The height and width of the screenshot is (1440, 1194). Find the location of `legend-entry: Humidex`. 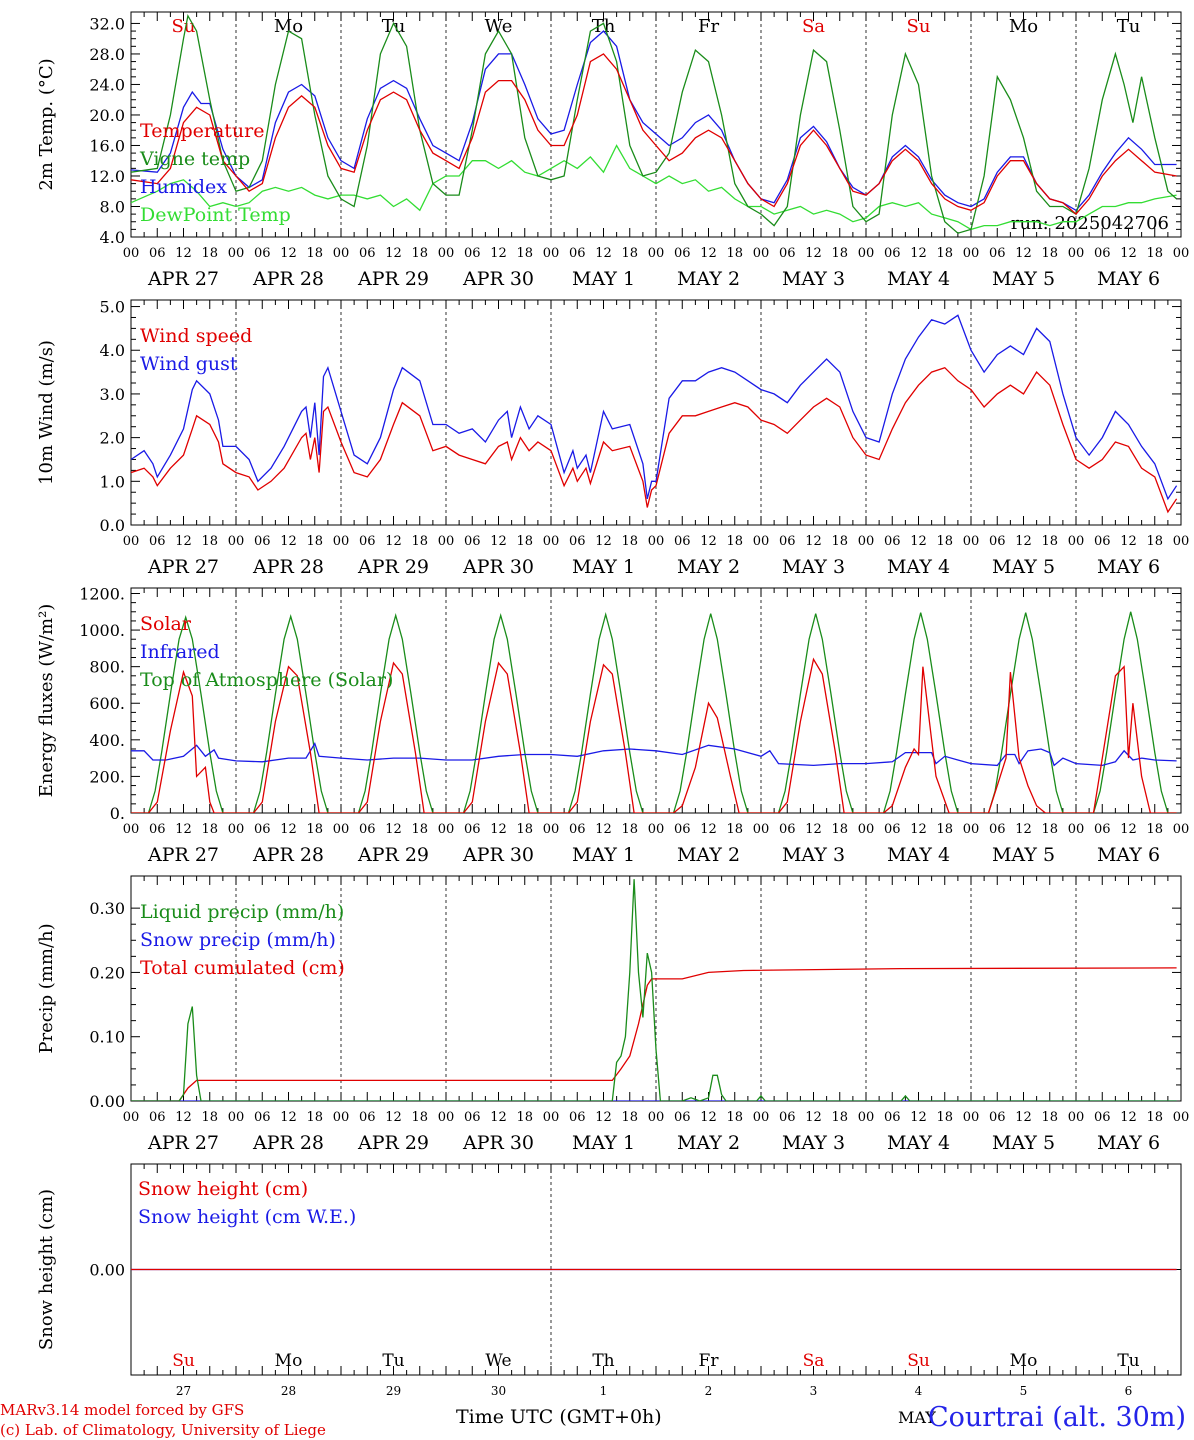

legend-entry: Humidex is located at coordinates (183, 187).